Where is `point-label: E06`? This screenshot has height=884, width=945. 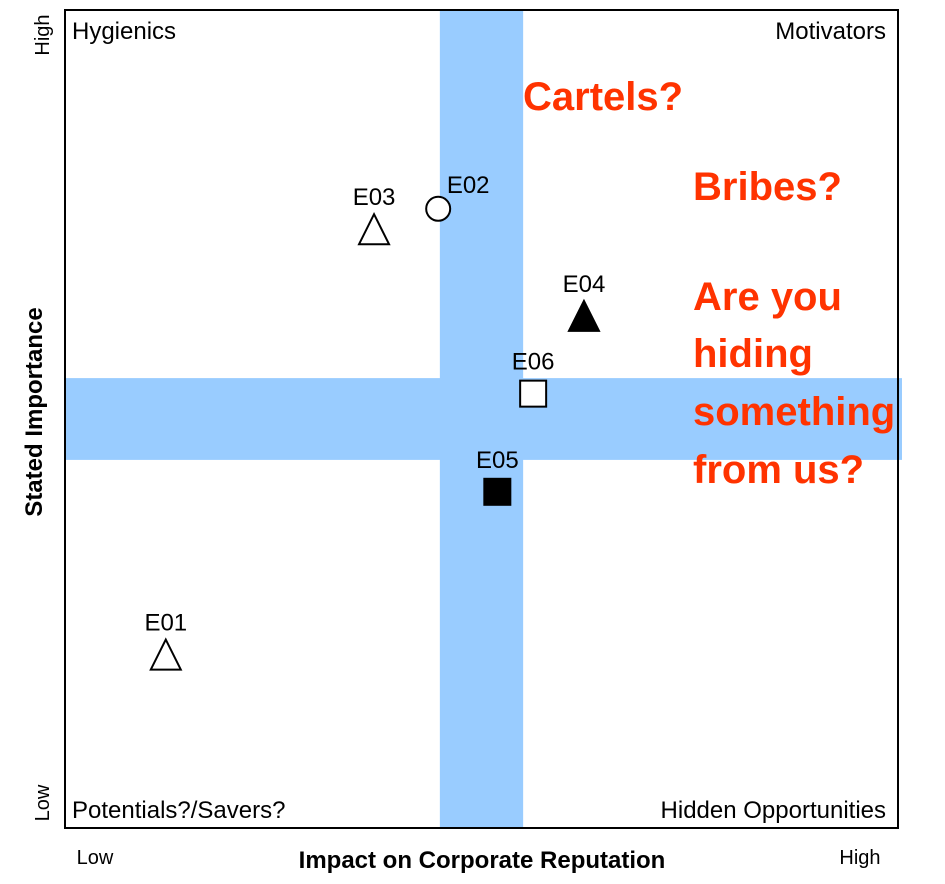 point-label: E06 is located at coordinates (533, 362).